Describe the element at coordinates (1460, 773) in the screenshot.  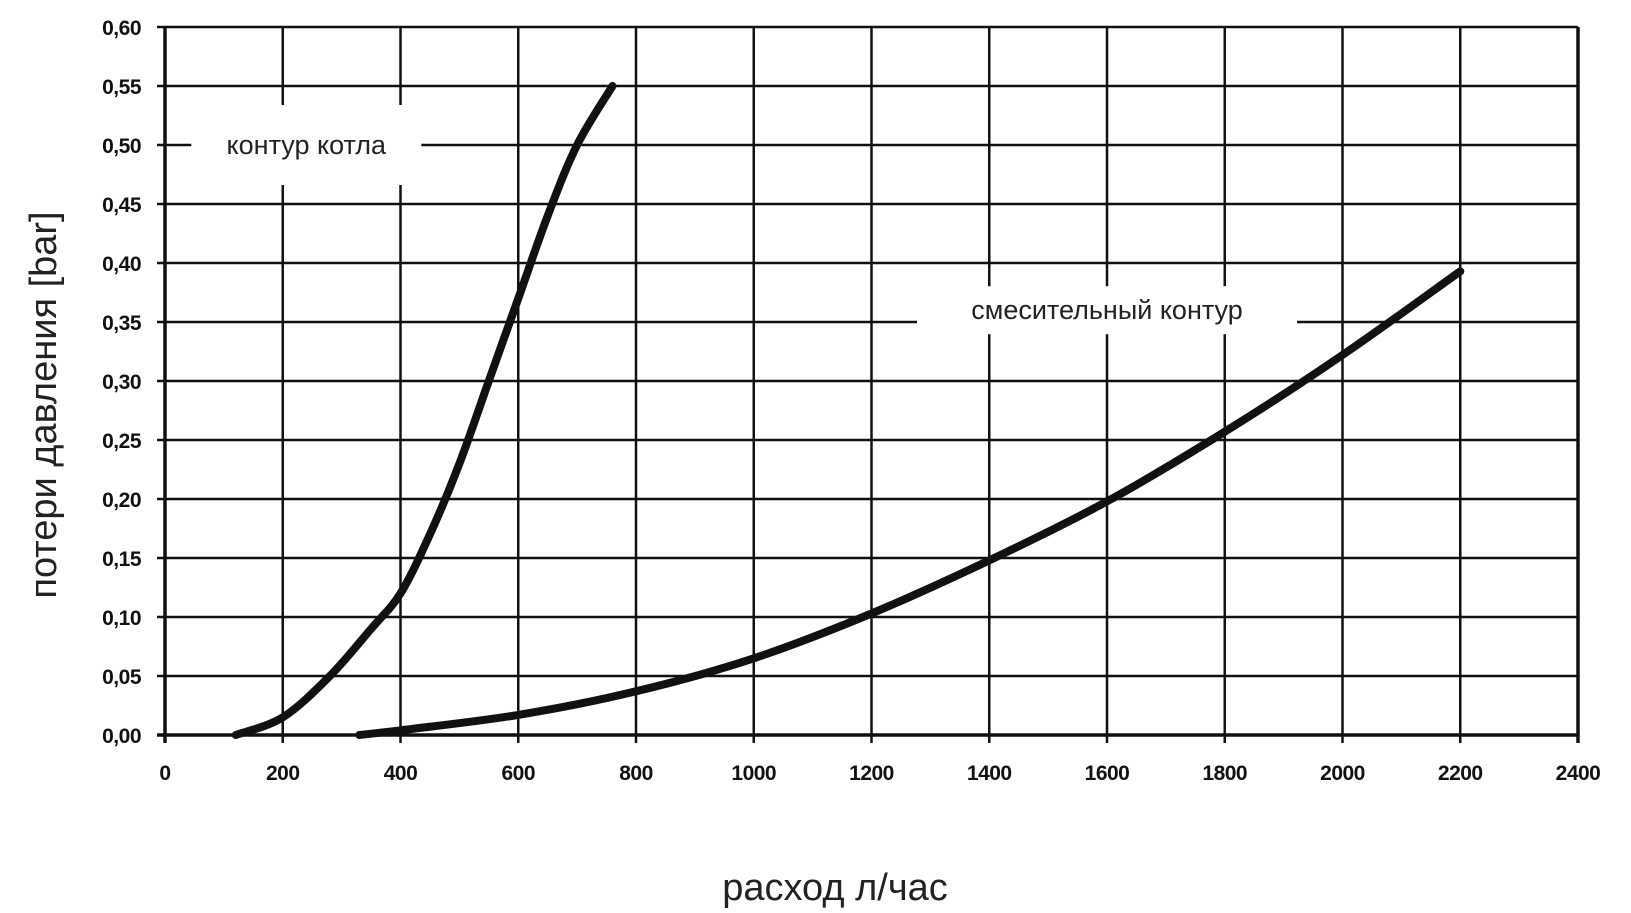
I see `x-tick-label: 2200` at that location.